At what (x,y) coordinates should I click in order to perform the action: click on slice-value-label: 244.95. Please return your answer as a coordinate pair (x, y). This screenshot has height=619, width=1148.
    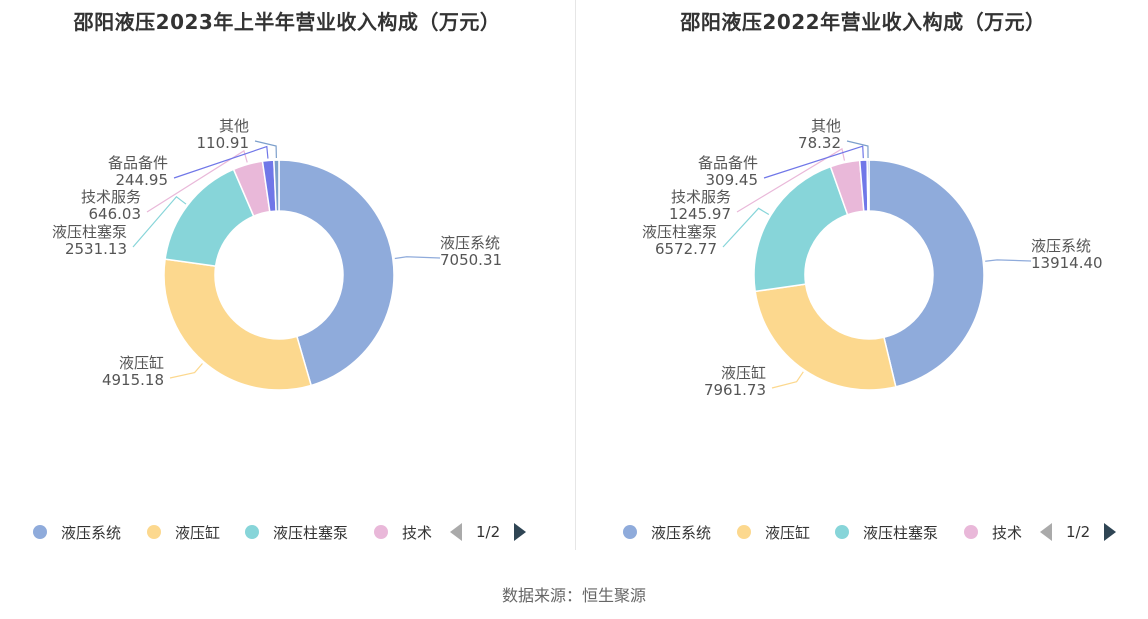
    Looking at the image, I should click on (142, 180).